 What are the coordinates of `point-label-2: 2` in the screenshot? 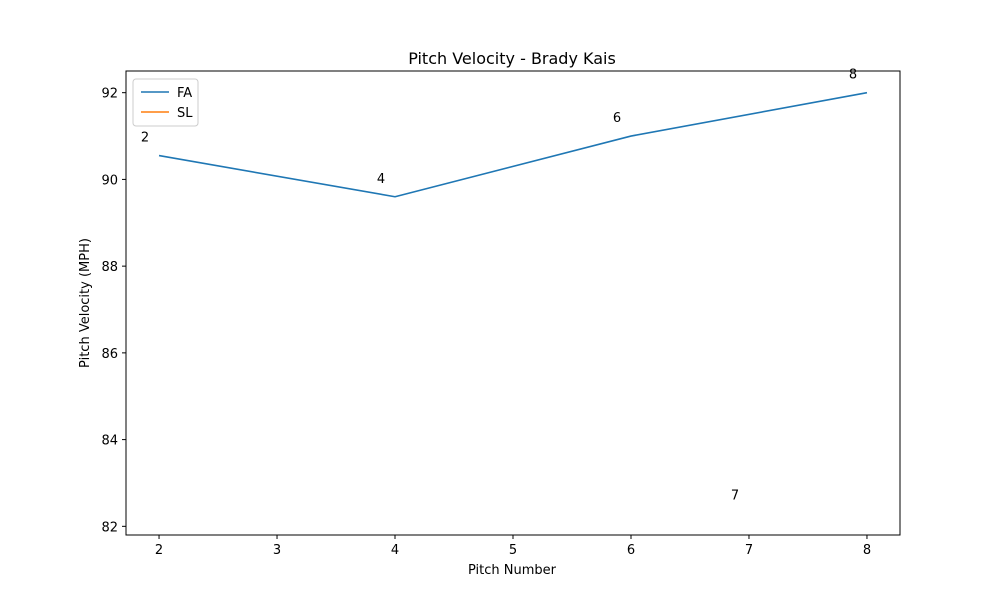 It's located at (145, 138).